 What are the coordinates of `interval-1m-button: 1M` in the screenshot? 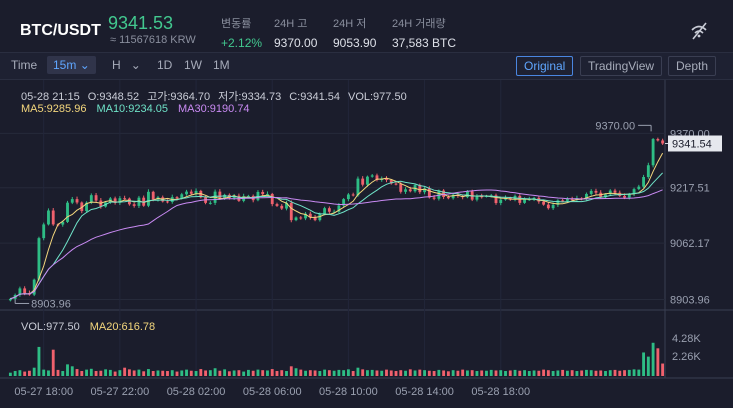 It's located at (221, 65).